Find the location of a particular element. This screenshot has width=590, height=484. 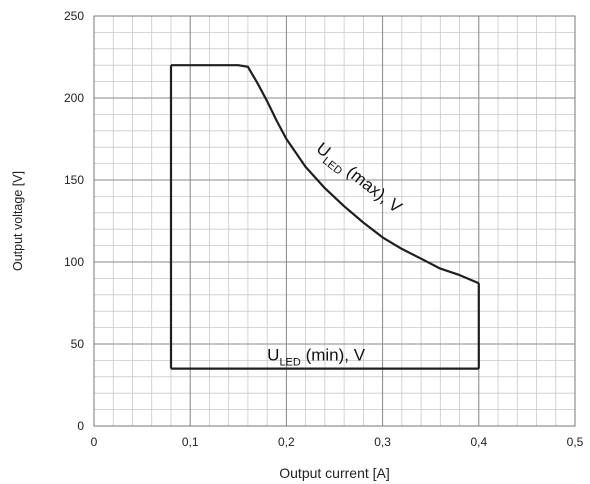

x-tick-label: 0,4 is located at coordinates (478, 442).